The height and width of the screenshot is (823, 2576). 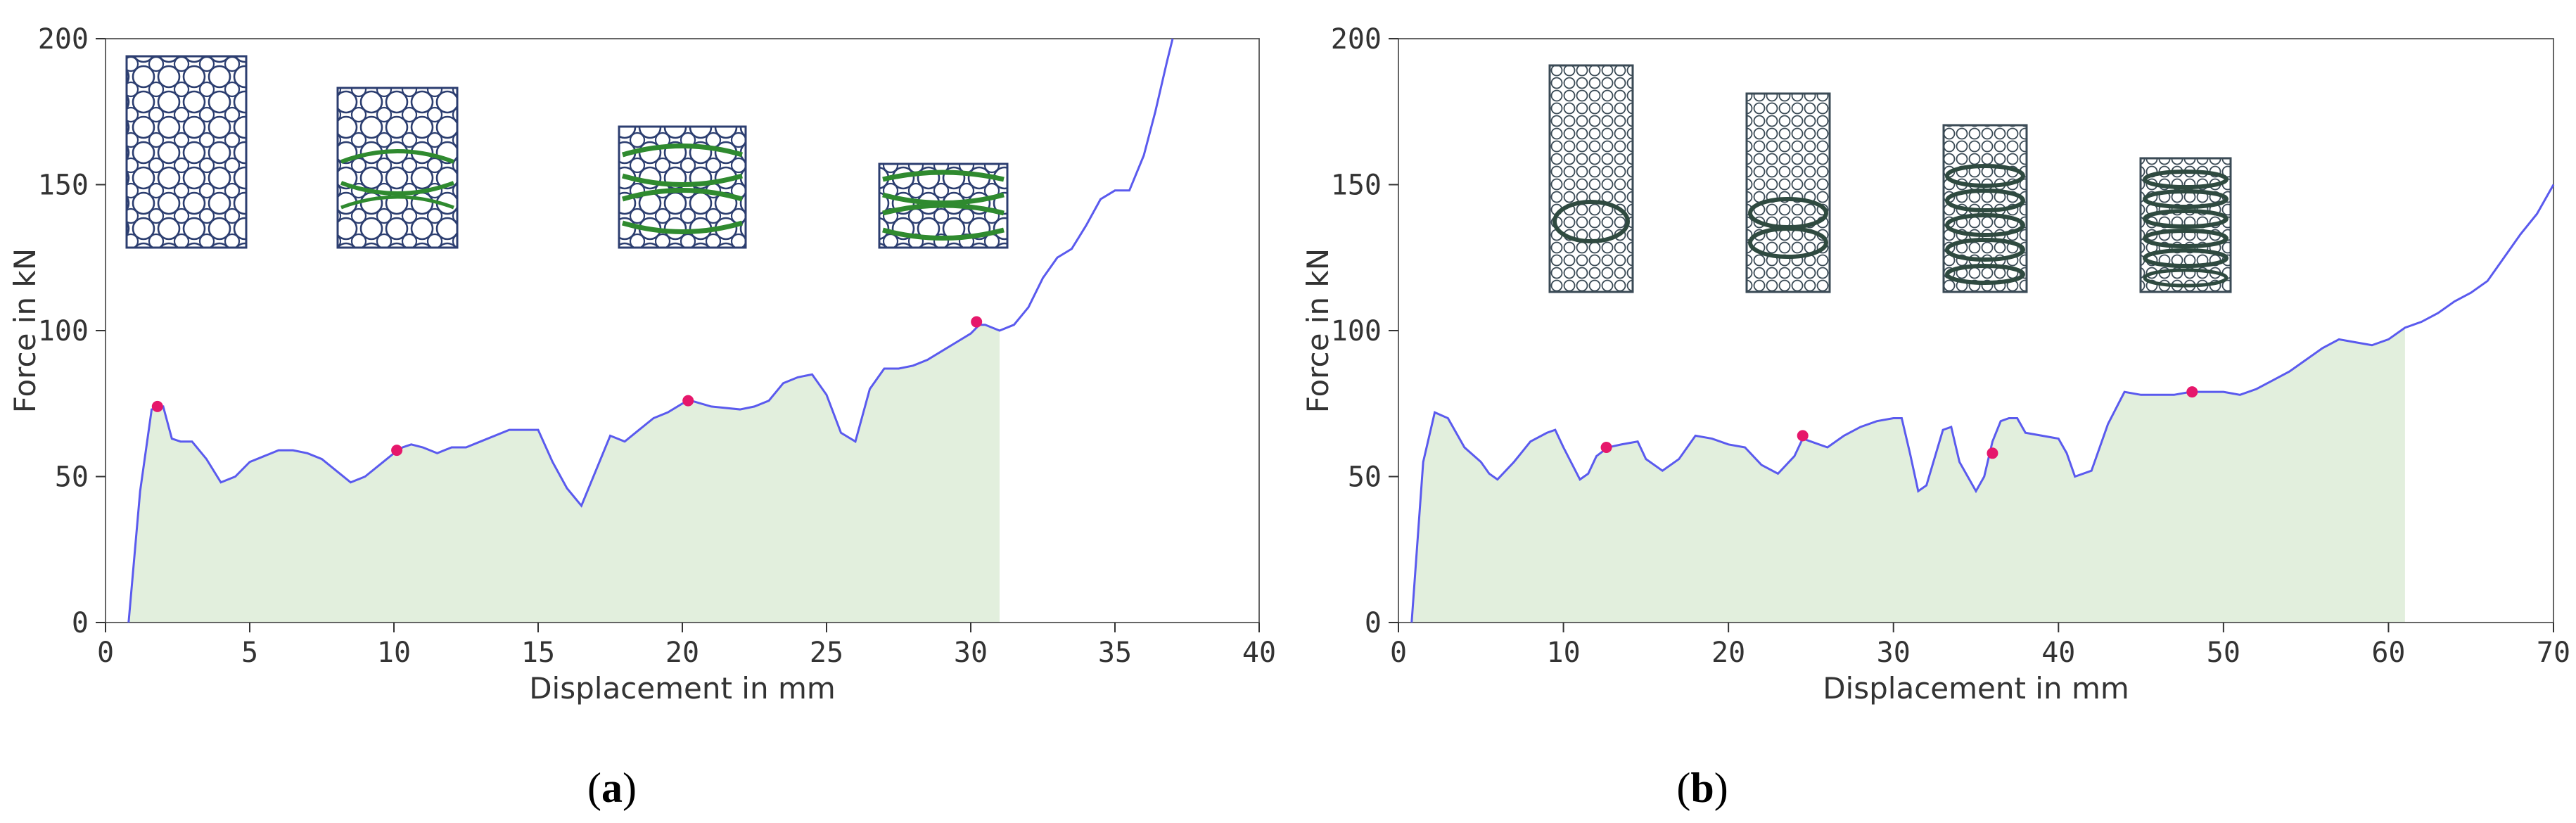 What do you see at coordinates (826, 653) in the screenshot?
I see `x-tick-label: 25` at bounding box center [826, 653].